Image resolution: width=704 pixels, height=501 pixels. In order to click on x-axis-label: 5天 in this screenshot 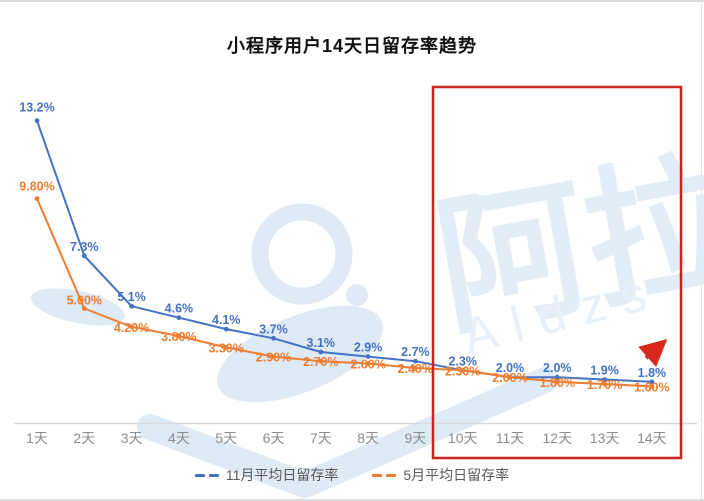, I will do `click(226, 438)`.